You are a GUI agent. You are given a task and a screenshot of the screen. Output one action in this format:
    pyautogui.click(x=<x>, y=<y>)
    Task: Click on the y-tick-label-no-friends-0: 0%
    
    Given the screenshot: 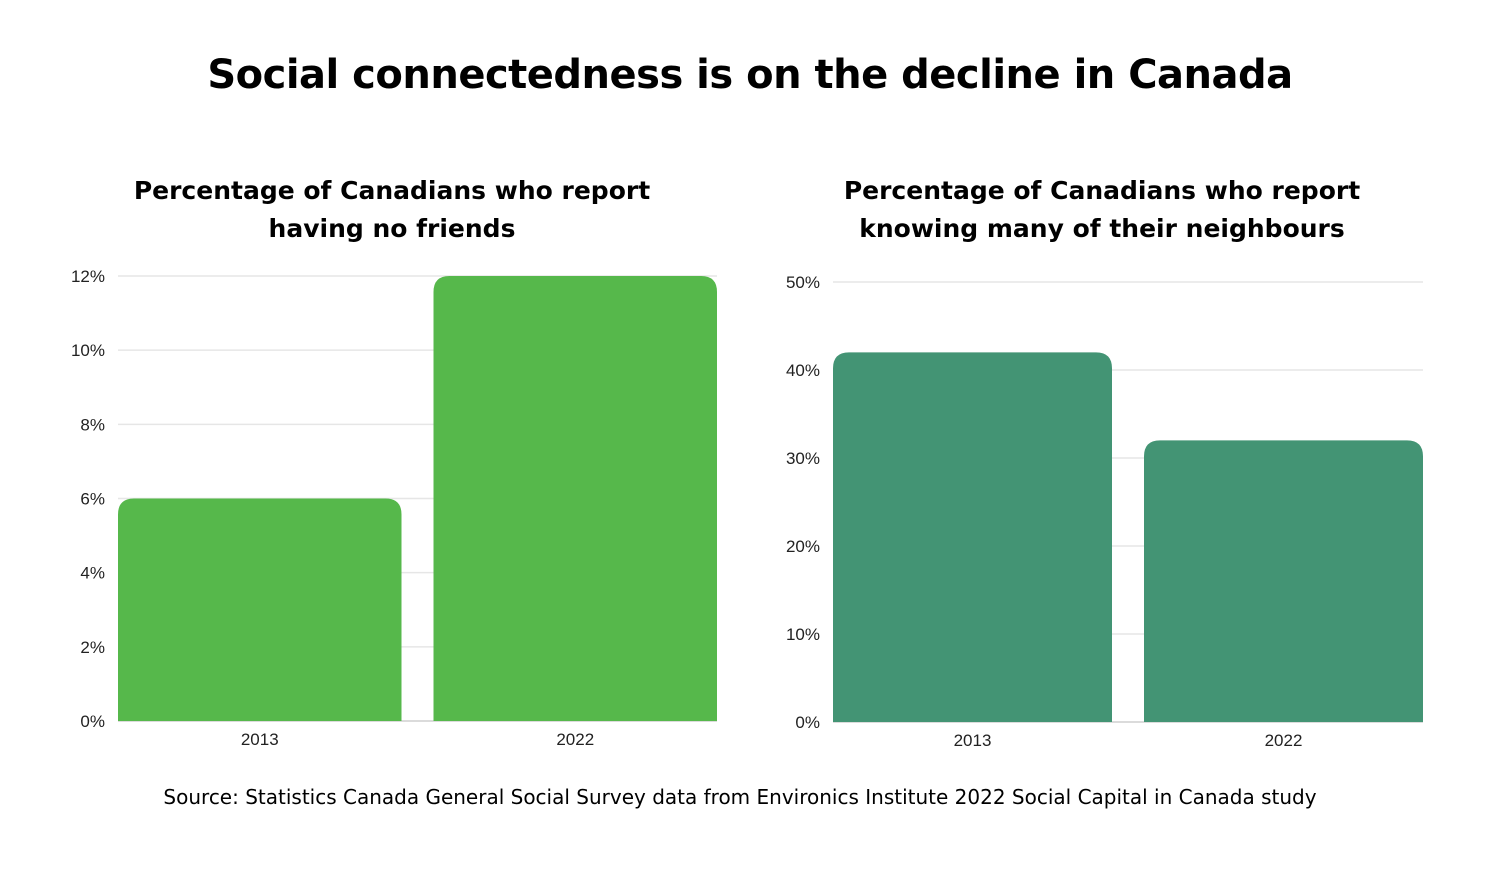 What is the action you would take?
    pyautogui.click(x=92, y=721)
    